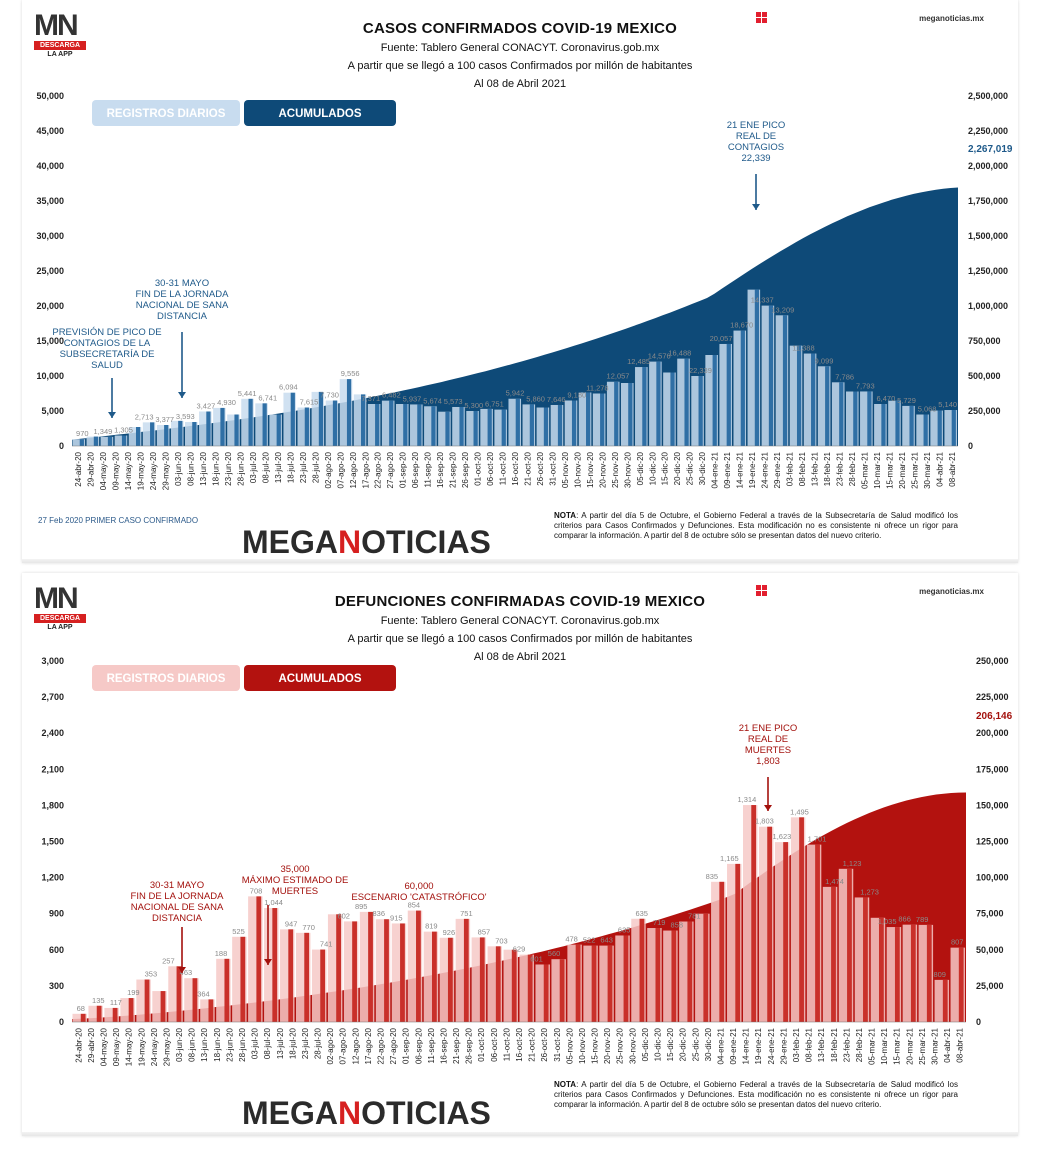 Image resolution: width=1060 pixels, height=1169 pixels. What do you see at coordinates (904, 919) in the screenshot?
I see `daily-value-label: 866` at bounding box center [904, 919].